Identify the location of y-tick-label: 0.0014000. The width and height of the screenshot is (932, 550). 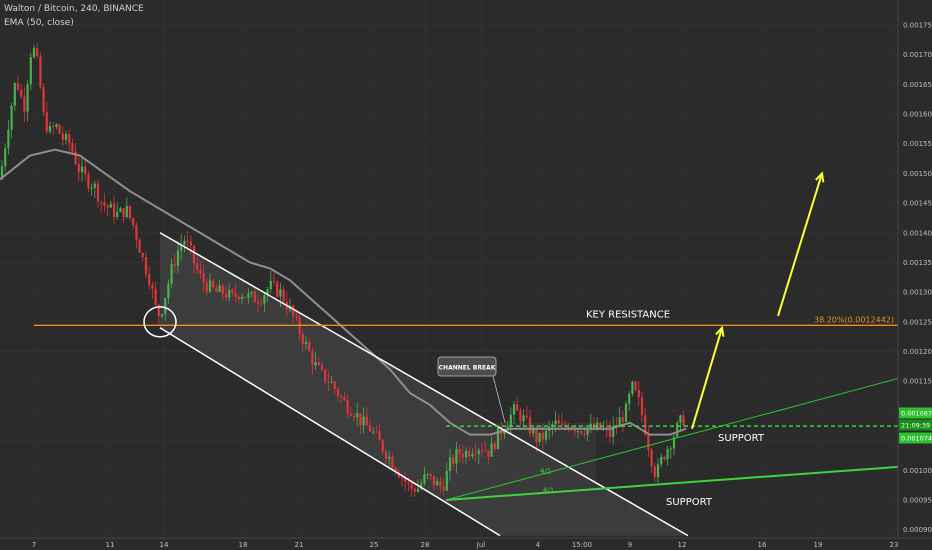
(917, 233).